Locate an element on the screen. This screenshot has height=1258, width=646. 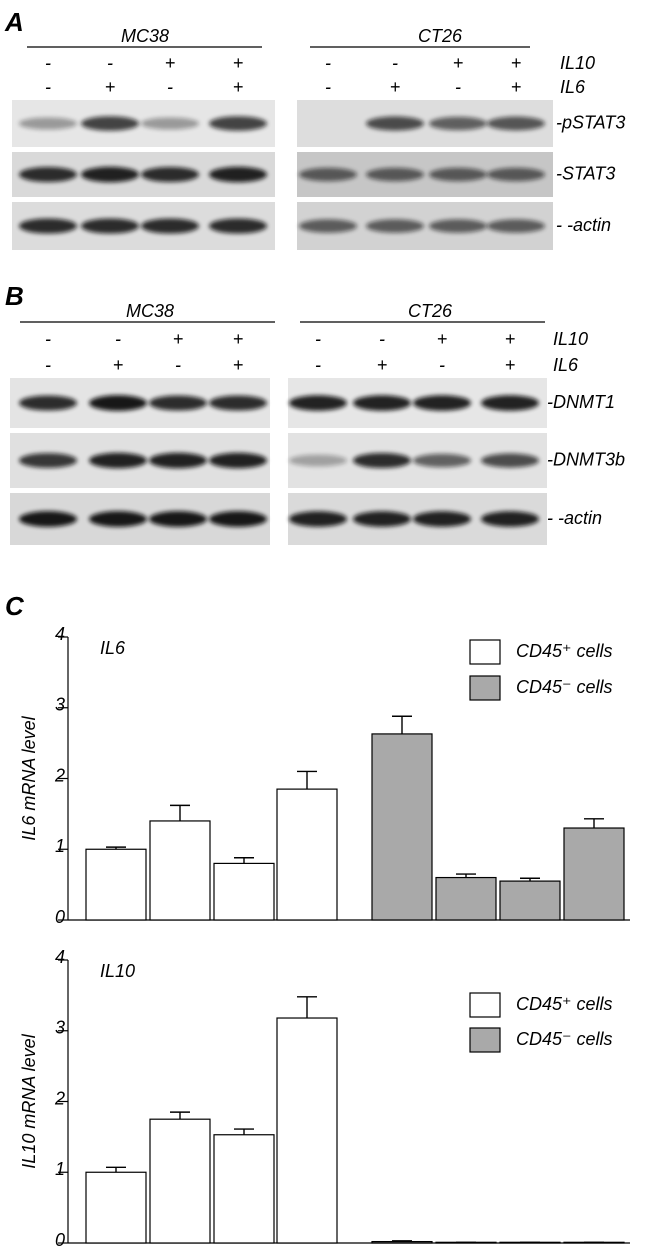
group-name: MC38 is located at coordinates (145, 36).